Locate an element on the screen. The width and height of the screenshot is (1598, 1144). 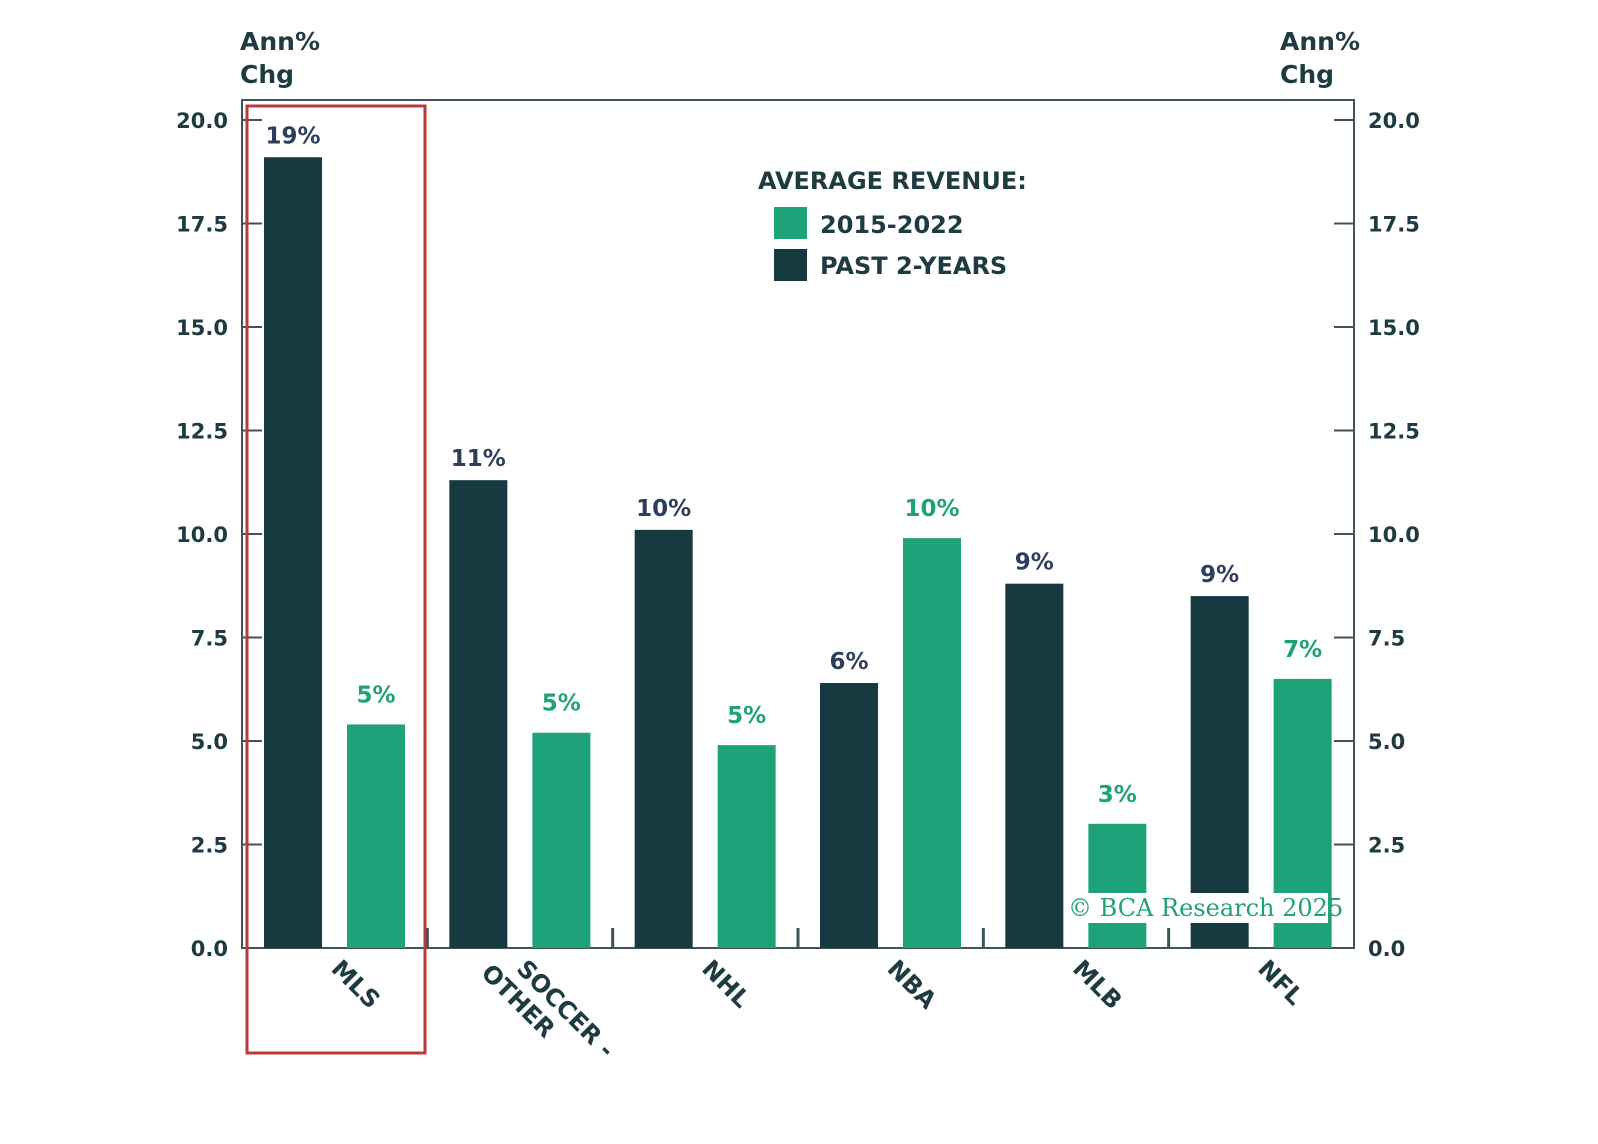
bar-2015-2022-nba is located at coordinates (932, 743).